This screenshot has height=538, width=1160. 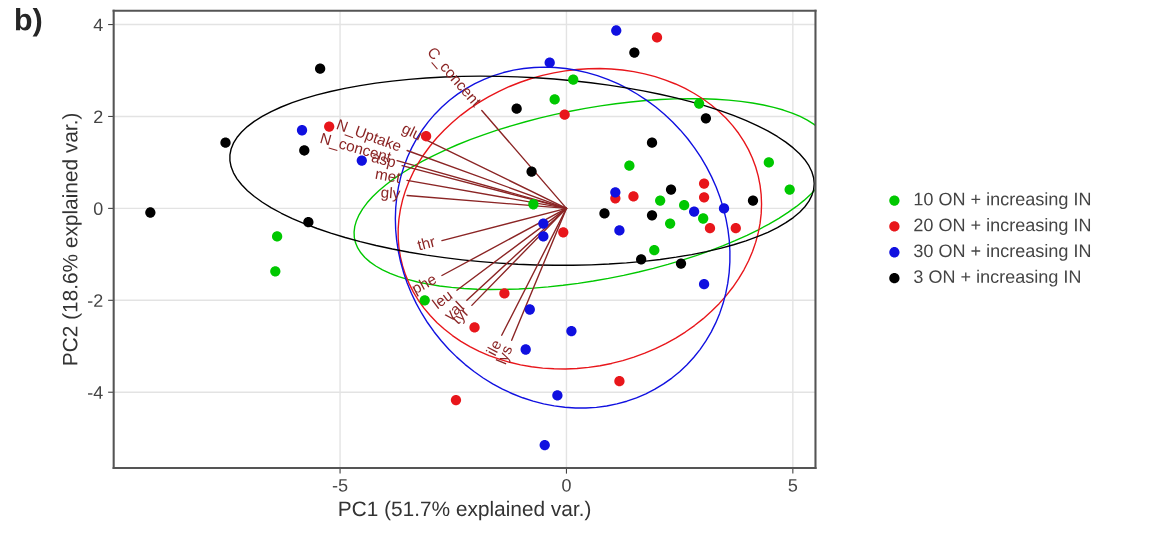 What do you see at coordinates (388, 176) in the screenshot?
I see `text: met` at bounding box center [388, 176].